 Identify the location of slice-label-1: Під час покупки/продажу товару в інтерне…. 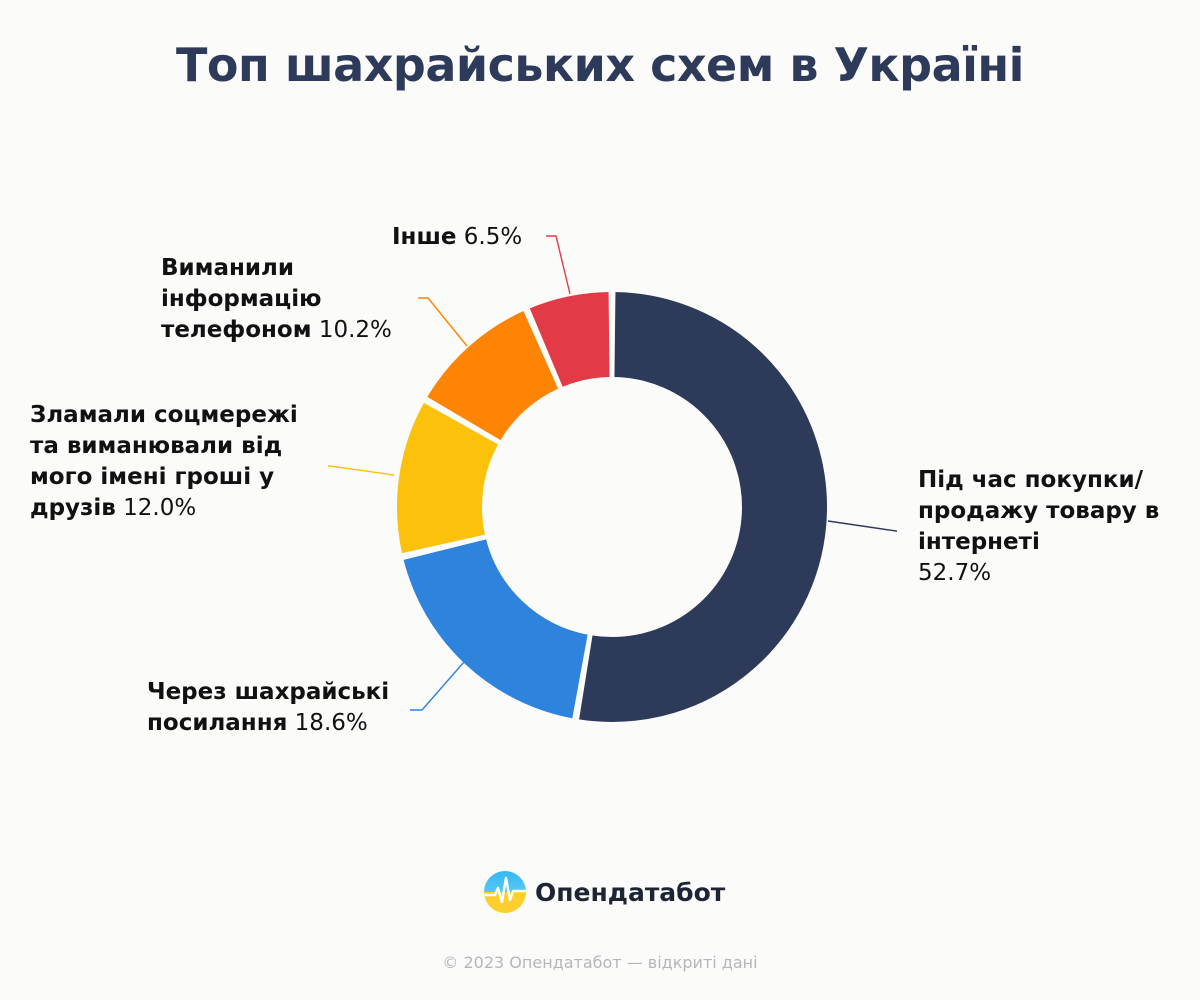
(1048, 527).